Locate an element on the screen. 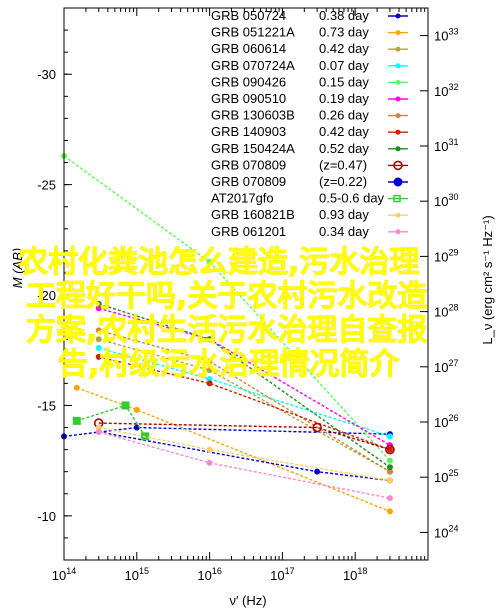  y-right-tick-label: 1025 is located at coordinates (446, 476).